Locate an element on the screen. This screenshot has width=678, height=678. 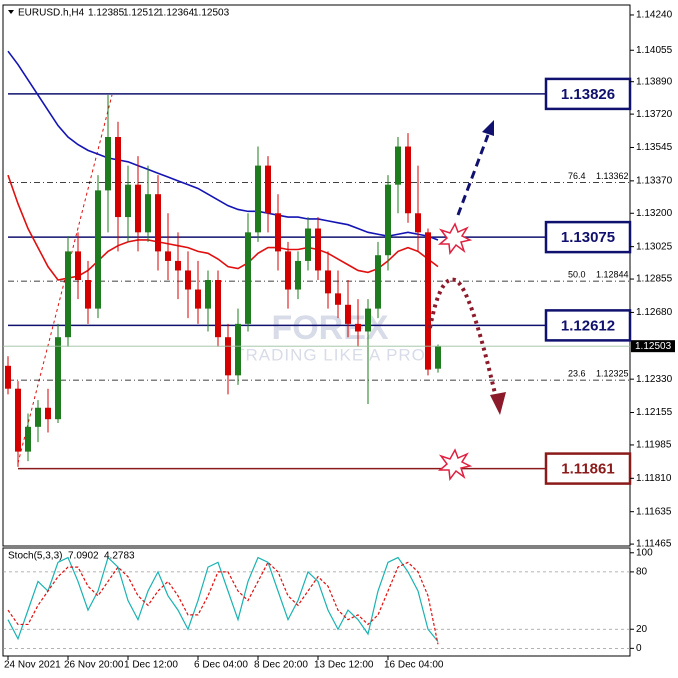
level-box: 1.12612 is located at coordinates (588, 325).